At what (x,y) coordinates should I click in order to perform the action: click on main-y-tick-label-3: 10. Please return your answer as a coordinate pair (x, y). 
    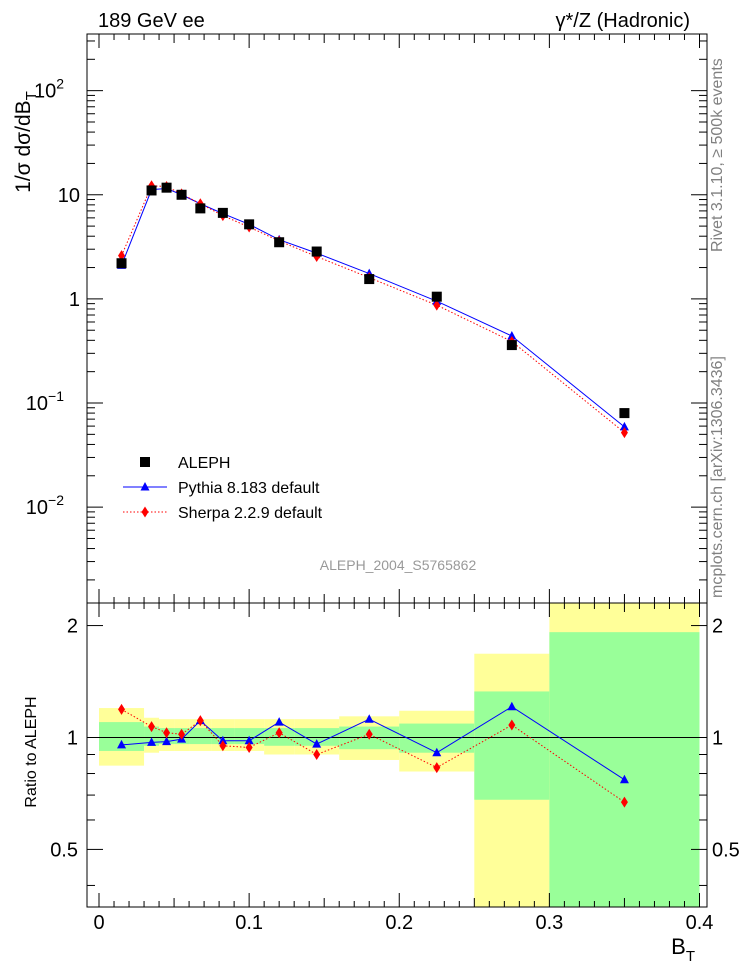
    Looking at the image, I should click on (69, 196).